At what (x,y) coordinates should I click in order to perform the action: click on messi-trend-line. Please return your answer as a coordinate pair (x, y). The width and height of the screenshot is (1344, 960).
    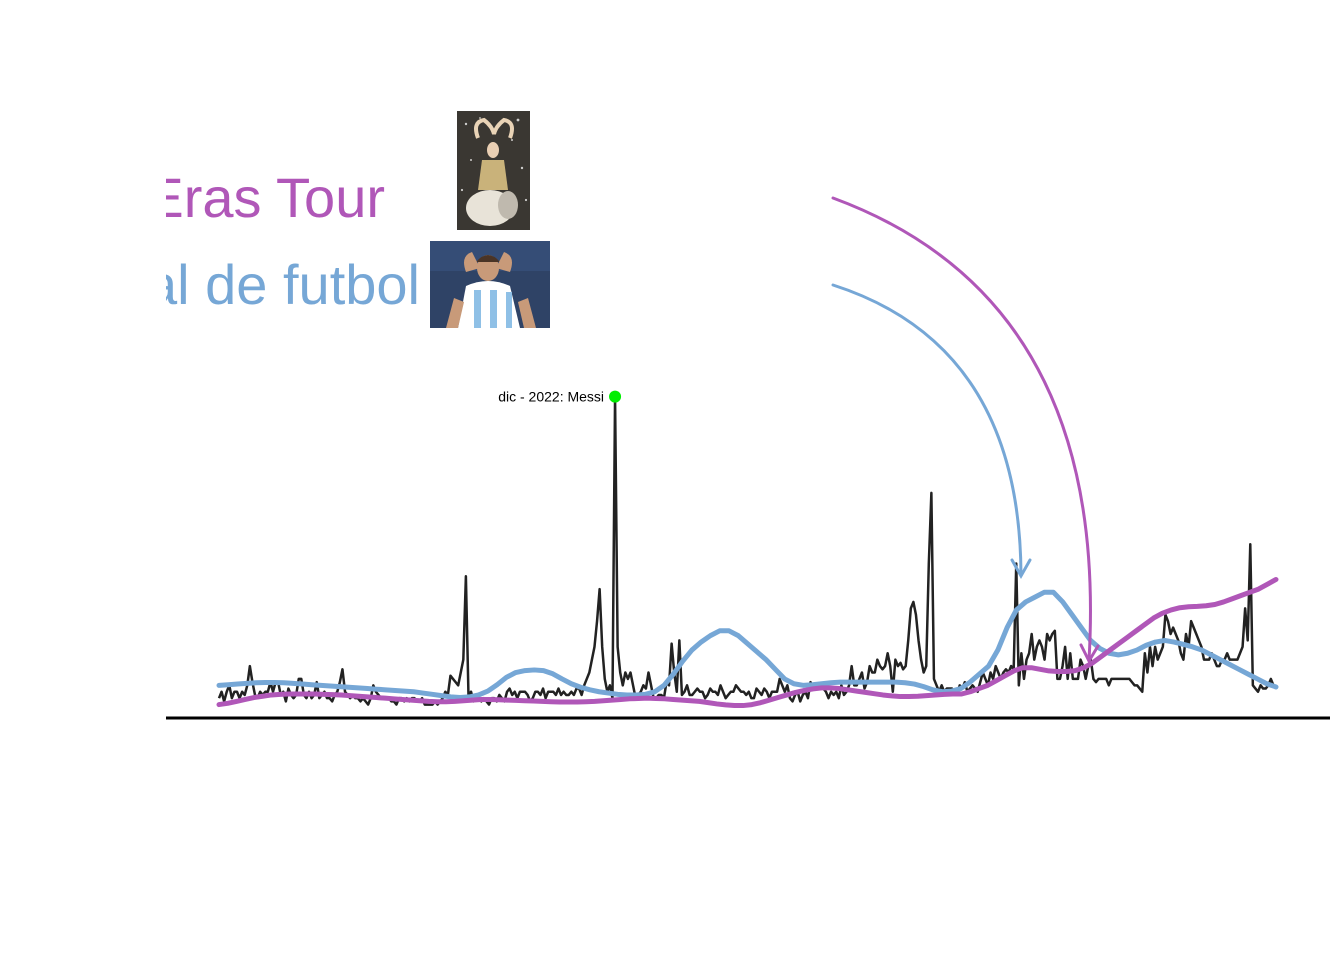
    Looking at the image, I should click on (747, 645).